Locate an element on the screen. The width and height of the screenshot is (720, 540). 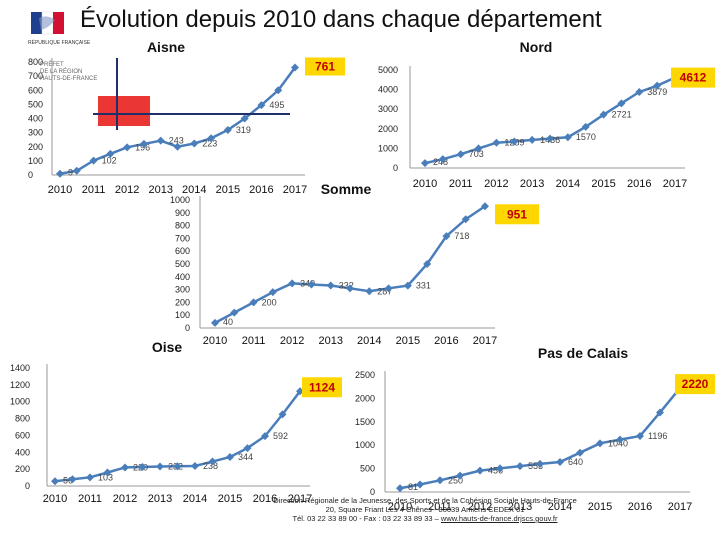
highlight-box is located at coordinates (322, 387).